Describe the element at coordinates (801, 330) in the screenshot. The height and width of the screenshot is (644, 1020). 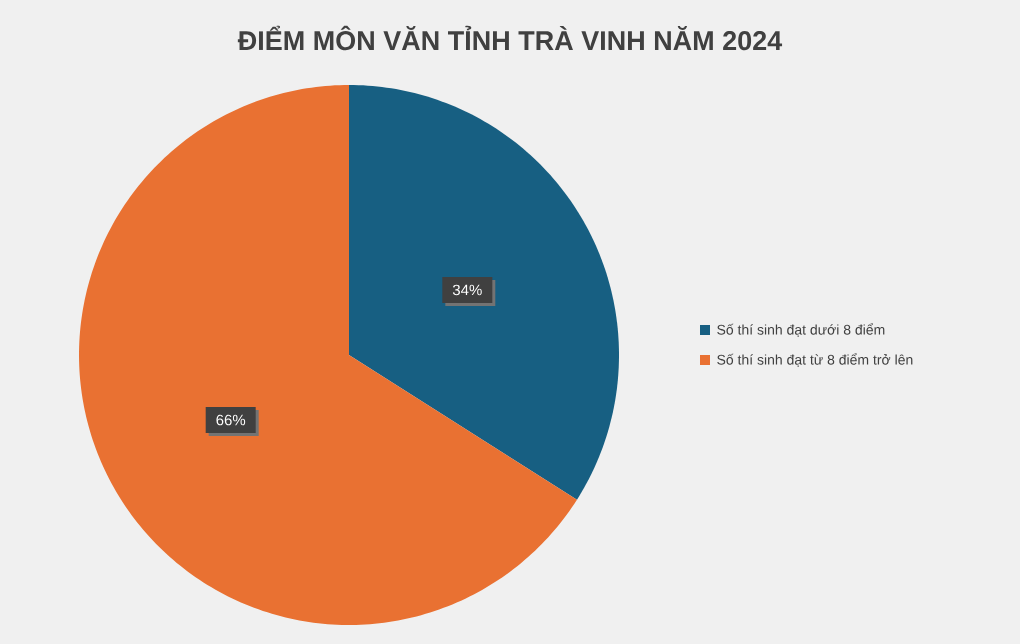
I see `legend-label: Số thí sinh đạt dưới 8 điểm` at that location.